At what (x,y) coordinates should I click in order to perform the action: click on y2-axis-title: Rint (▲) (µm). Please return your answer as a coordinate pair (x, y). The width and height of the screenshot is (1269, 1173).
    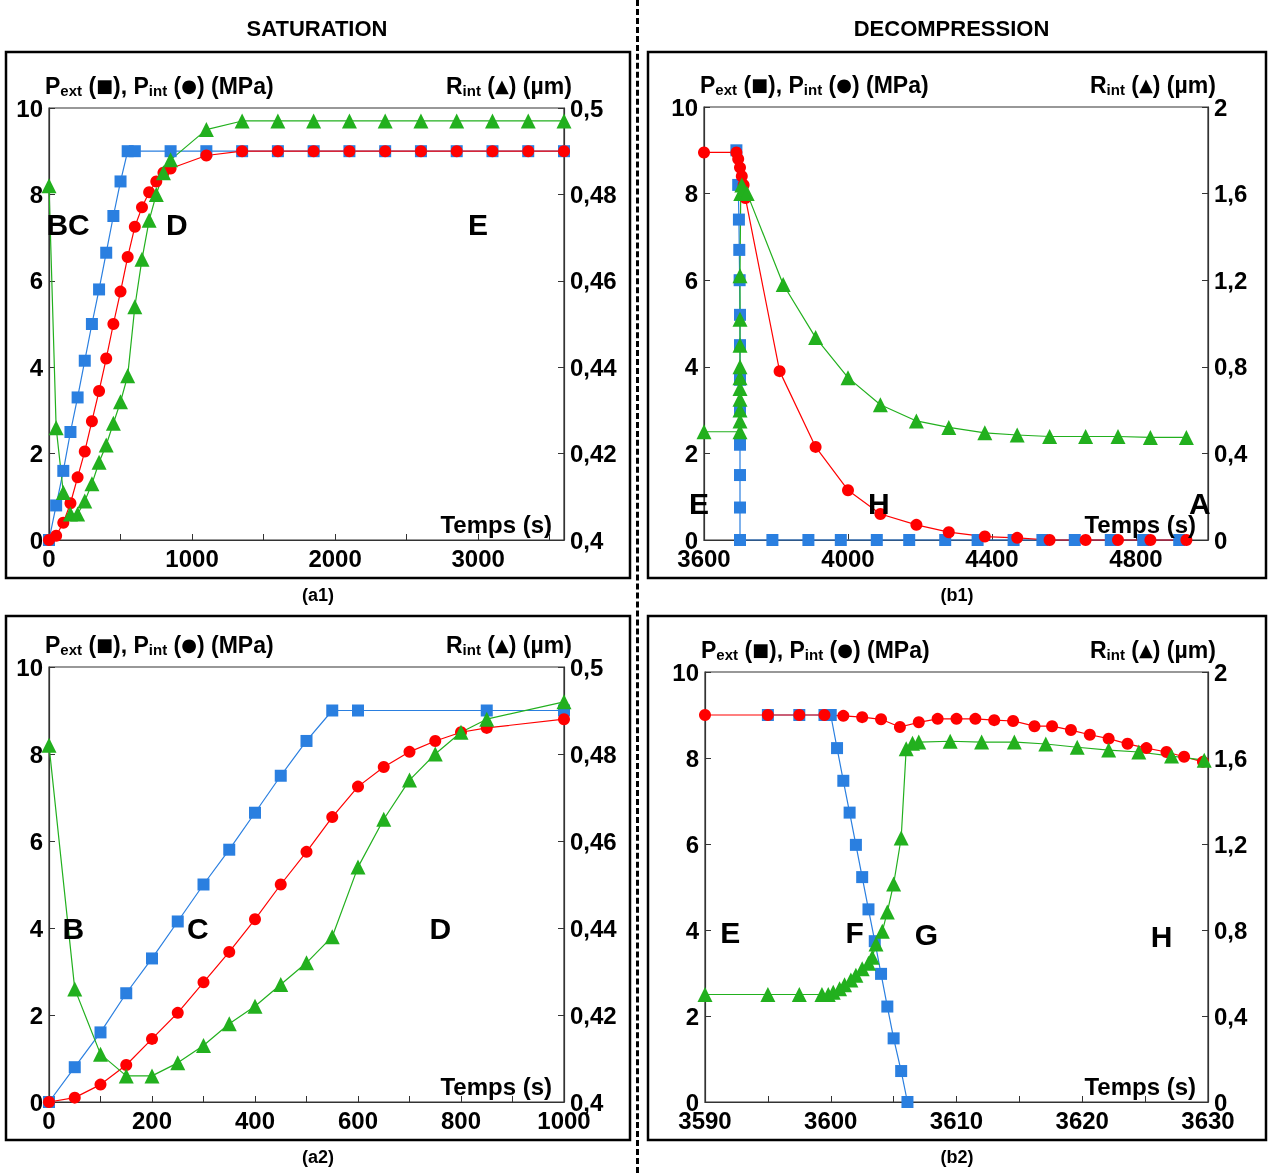
    Looking at the image, I should click on (1152, 649).